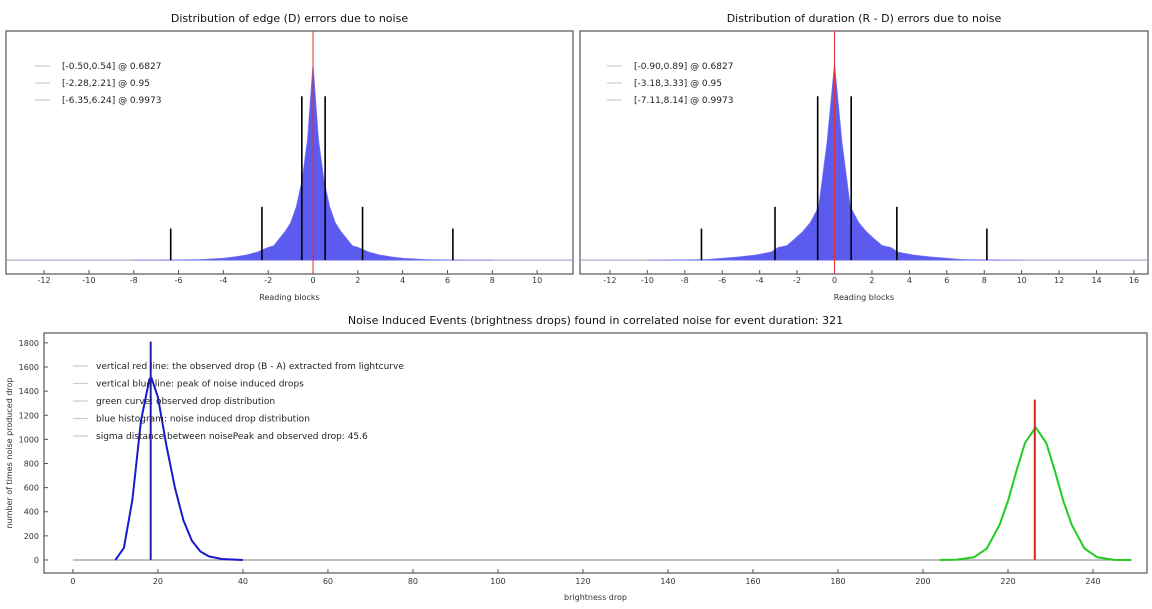  Describe the element at coordinates (582, 581) in the screenshot. I see `x-tick-label: 120` at that location.